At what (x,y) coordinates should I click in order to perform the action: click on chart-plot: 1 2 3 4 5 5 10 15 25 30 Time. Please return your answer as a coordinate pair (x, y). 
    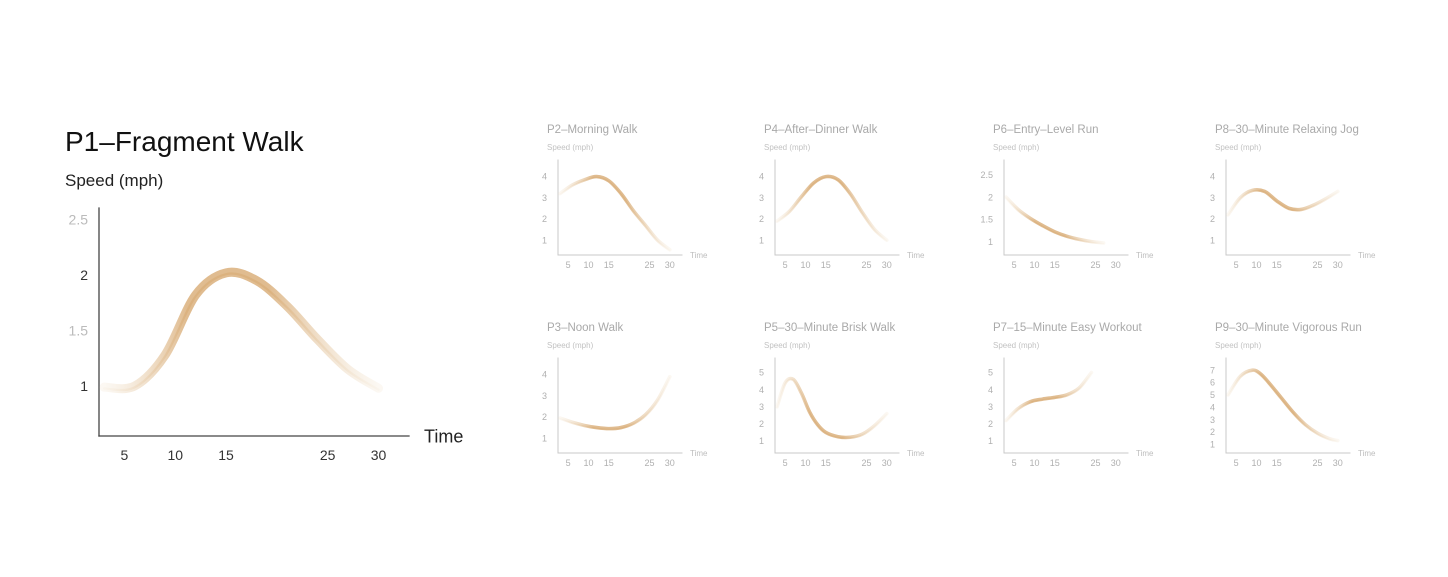
    Looking at the image, I should click on (1071, 412).